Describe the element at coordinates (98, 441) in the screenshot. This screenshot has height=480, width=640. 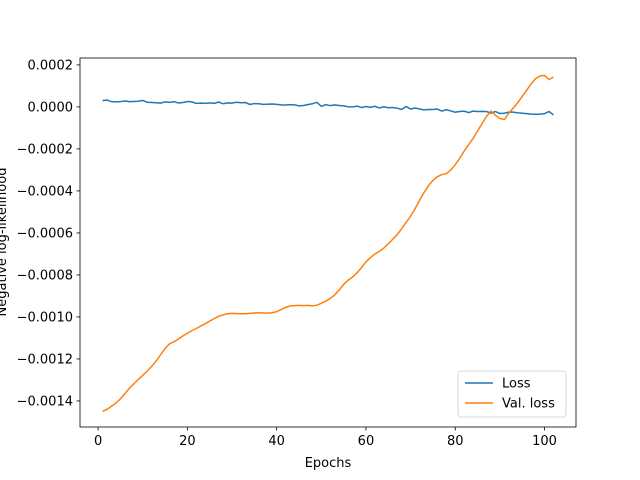
I see `x-tick-label: 0` at that location.